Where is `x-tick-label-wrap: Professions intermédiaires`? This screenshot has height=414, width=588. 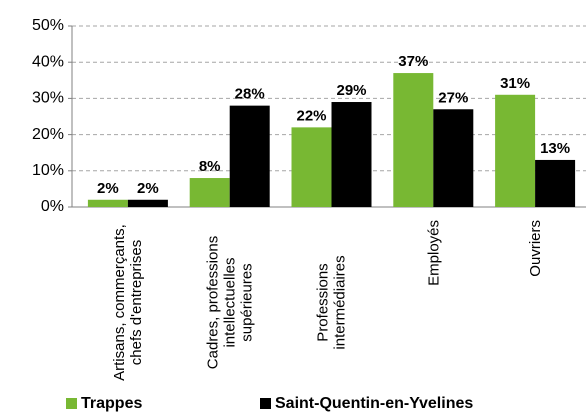 x-tick-label-wrap: Professions intermédiaires is located at coordinates (332, 302).